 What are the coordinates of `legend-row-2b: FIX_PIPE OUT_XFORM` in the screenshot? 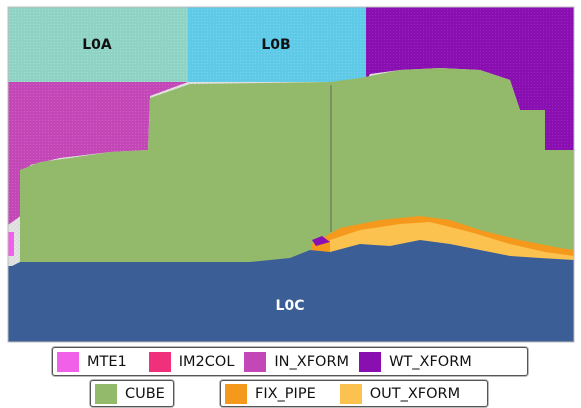 It's located at (354, 393).